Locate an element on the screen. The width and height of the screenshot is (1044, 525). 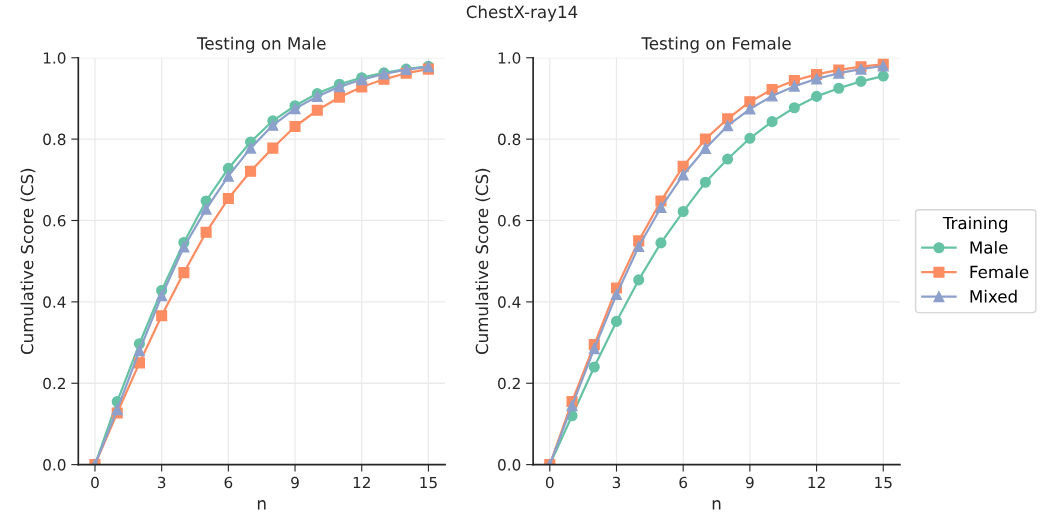
legend-label: Female is located at coordinates (999, 272).